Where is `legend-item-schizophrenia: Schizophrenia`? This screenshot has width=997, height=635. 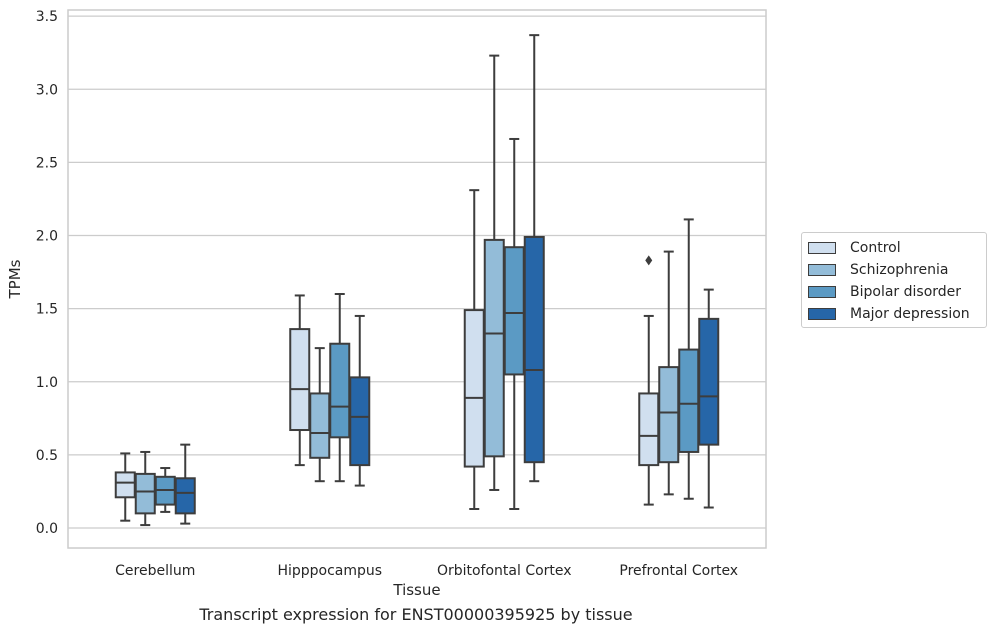
legend-item-schizophrenia: Schizophrenia is located at coordinates (894, 270).